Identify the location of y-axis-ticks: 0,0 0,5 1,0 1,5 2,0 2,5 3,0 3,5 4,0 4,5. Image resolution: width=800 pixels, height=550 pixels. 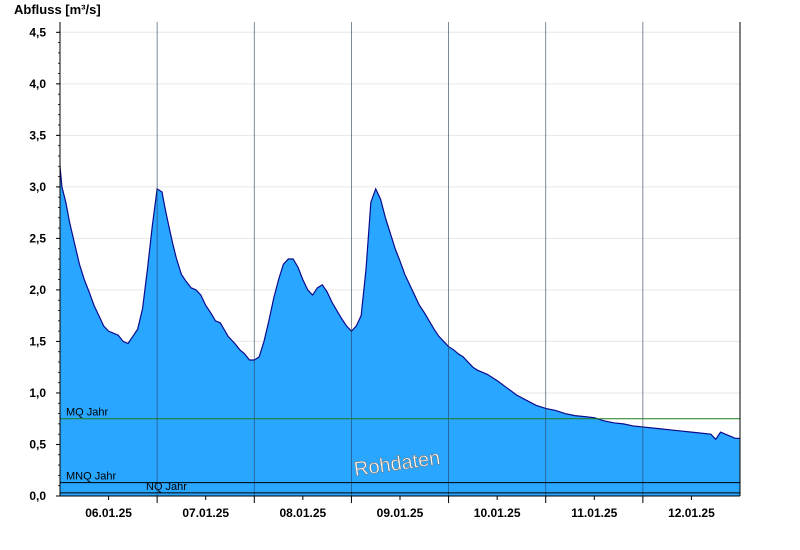
(44, 264).